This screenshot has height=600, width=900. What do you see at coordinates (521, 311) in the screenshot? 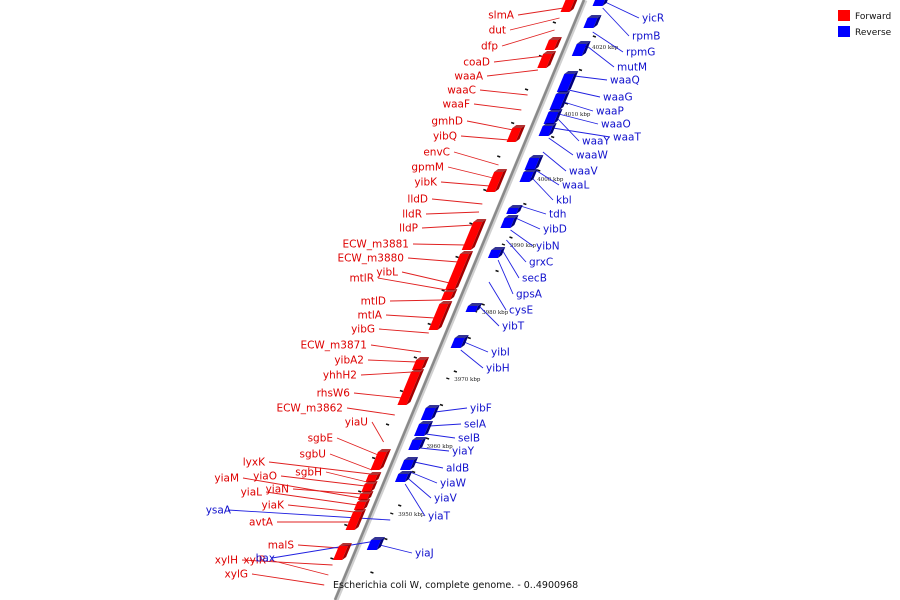
I see `gene-label-cyse: cysE` at bounding box center [521, 311].